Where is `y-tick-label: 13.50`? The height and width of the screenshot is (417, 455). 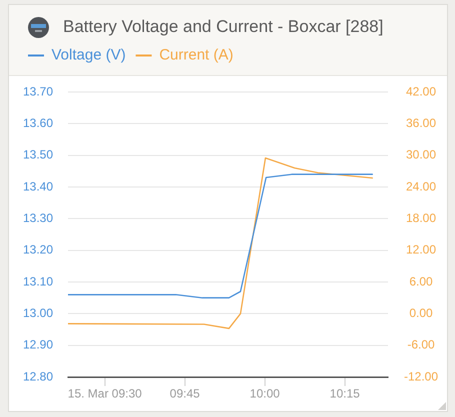 y-tick-label: 13.50 is located at coordinates (38, 155).